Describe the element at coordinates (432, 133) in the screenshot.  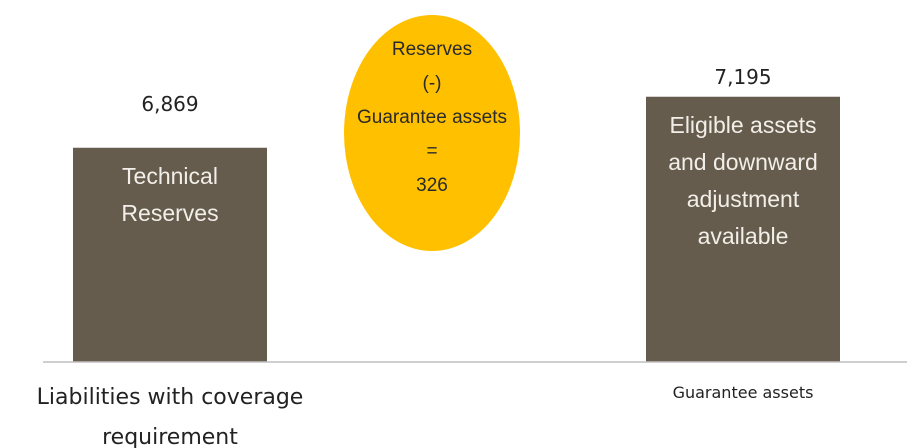
I see `annotation-ellipse` at that location.